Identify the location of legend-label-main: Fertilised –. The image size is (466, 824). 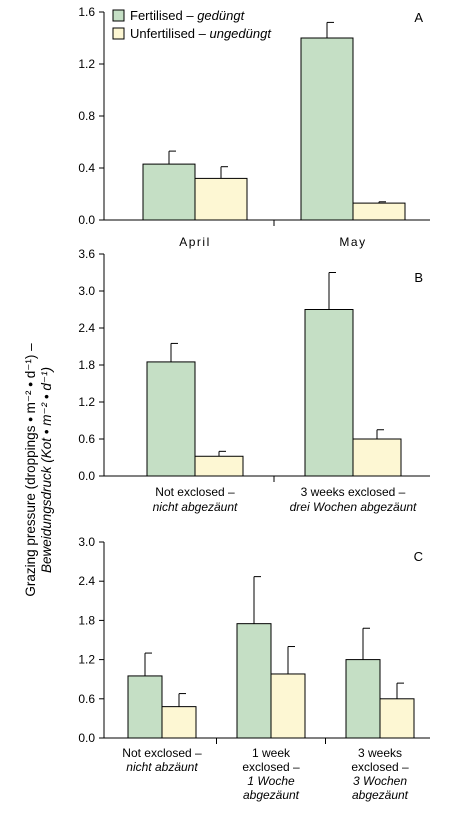
(163, 15).